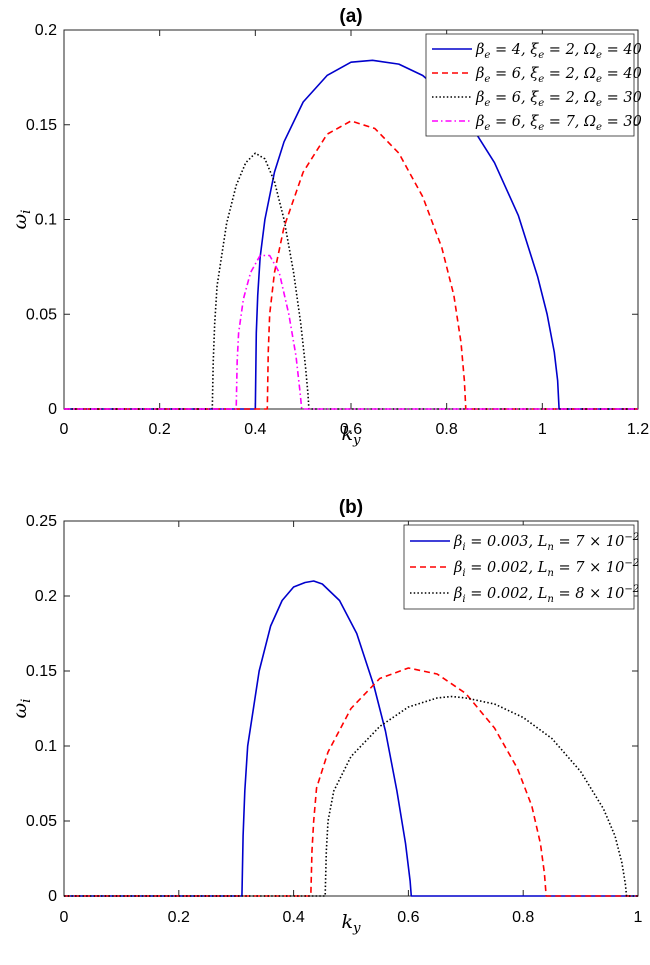  What do you see at coordinates (546, 568) in the screenshot?
I see `legend-entry: βi = 0.002, Ln = 7 × 10−2` at bounding box center [546, 568].